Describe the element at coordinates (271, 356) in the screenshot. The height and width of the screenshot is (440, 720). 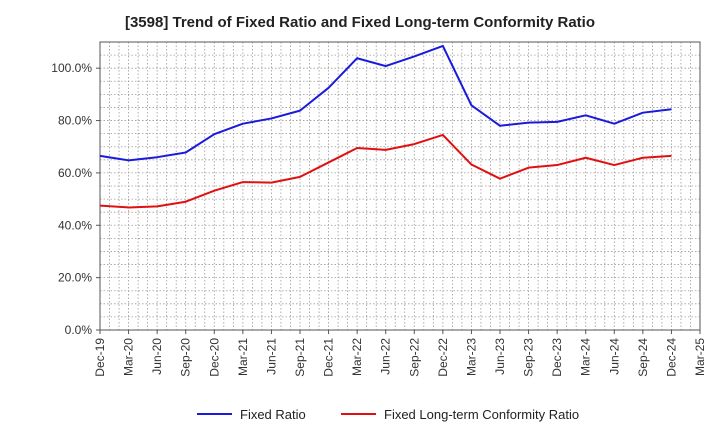
I see `x-tick-label: Jun-21` at that location.